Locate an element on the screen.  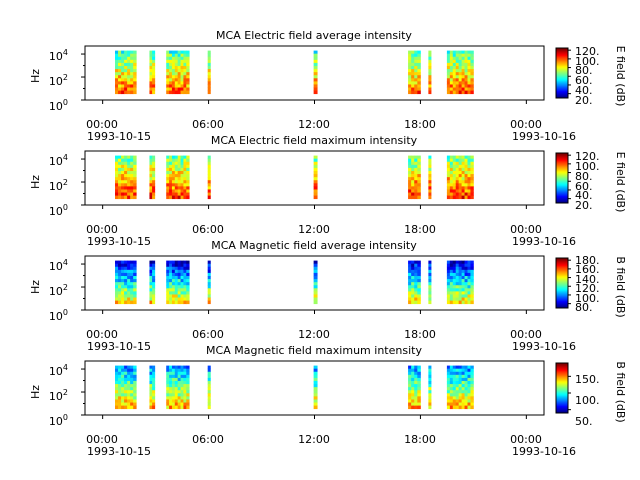
colorbar is located at coordinates (563, 283).